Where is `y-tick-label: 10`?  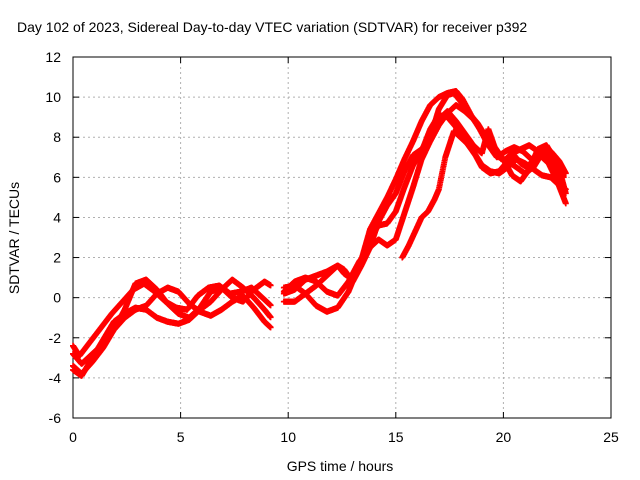 y-tick-label: 10 is located at coordinates (53, 97).